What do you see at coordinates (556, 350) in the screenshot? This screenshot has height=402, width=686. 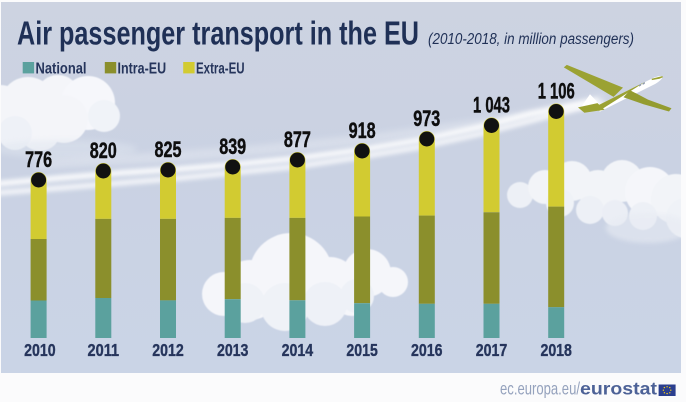 I see `svg-text: 2018` at bounding box center [556, 350].